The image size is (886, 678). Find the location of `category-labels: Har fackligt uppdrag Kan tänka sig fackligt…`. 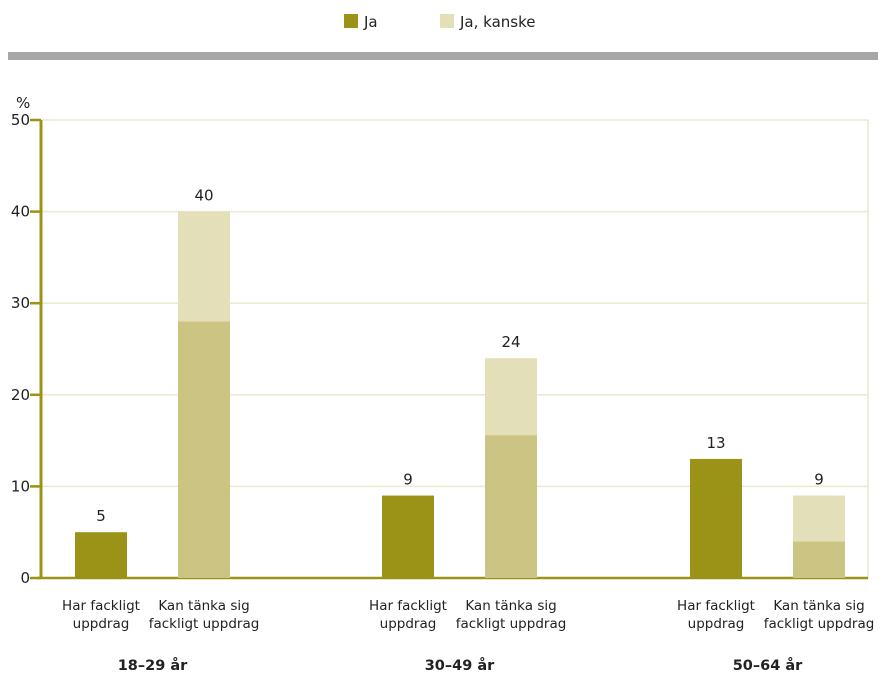

category-labels: Har fackligt uppdrag Kan tänka sig fackligt… is located at coordinates (468, 636).